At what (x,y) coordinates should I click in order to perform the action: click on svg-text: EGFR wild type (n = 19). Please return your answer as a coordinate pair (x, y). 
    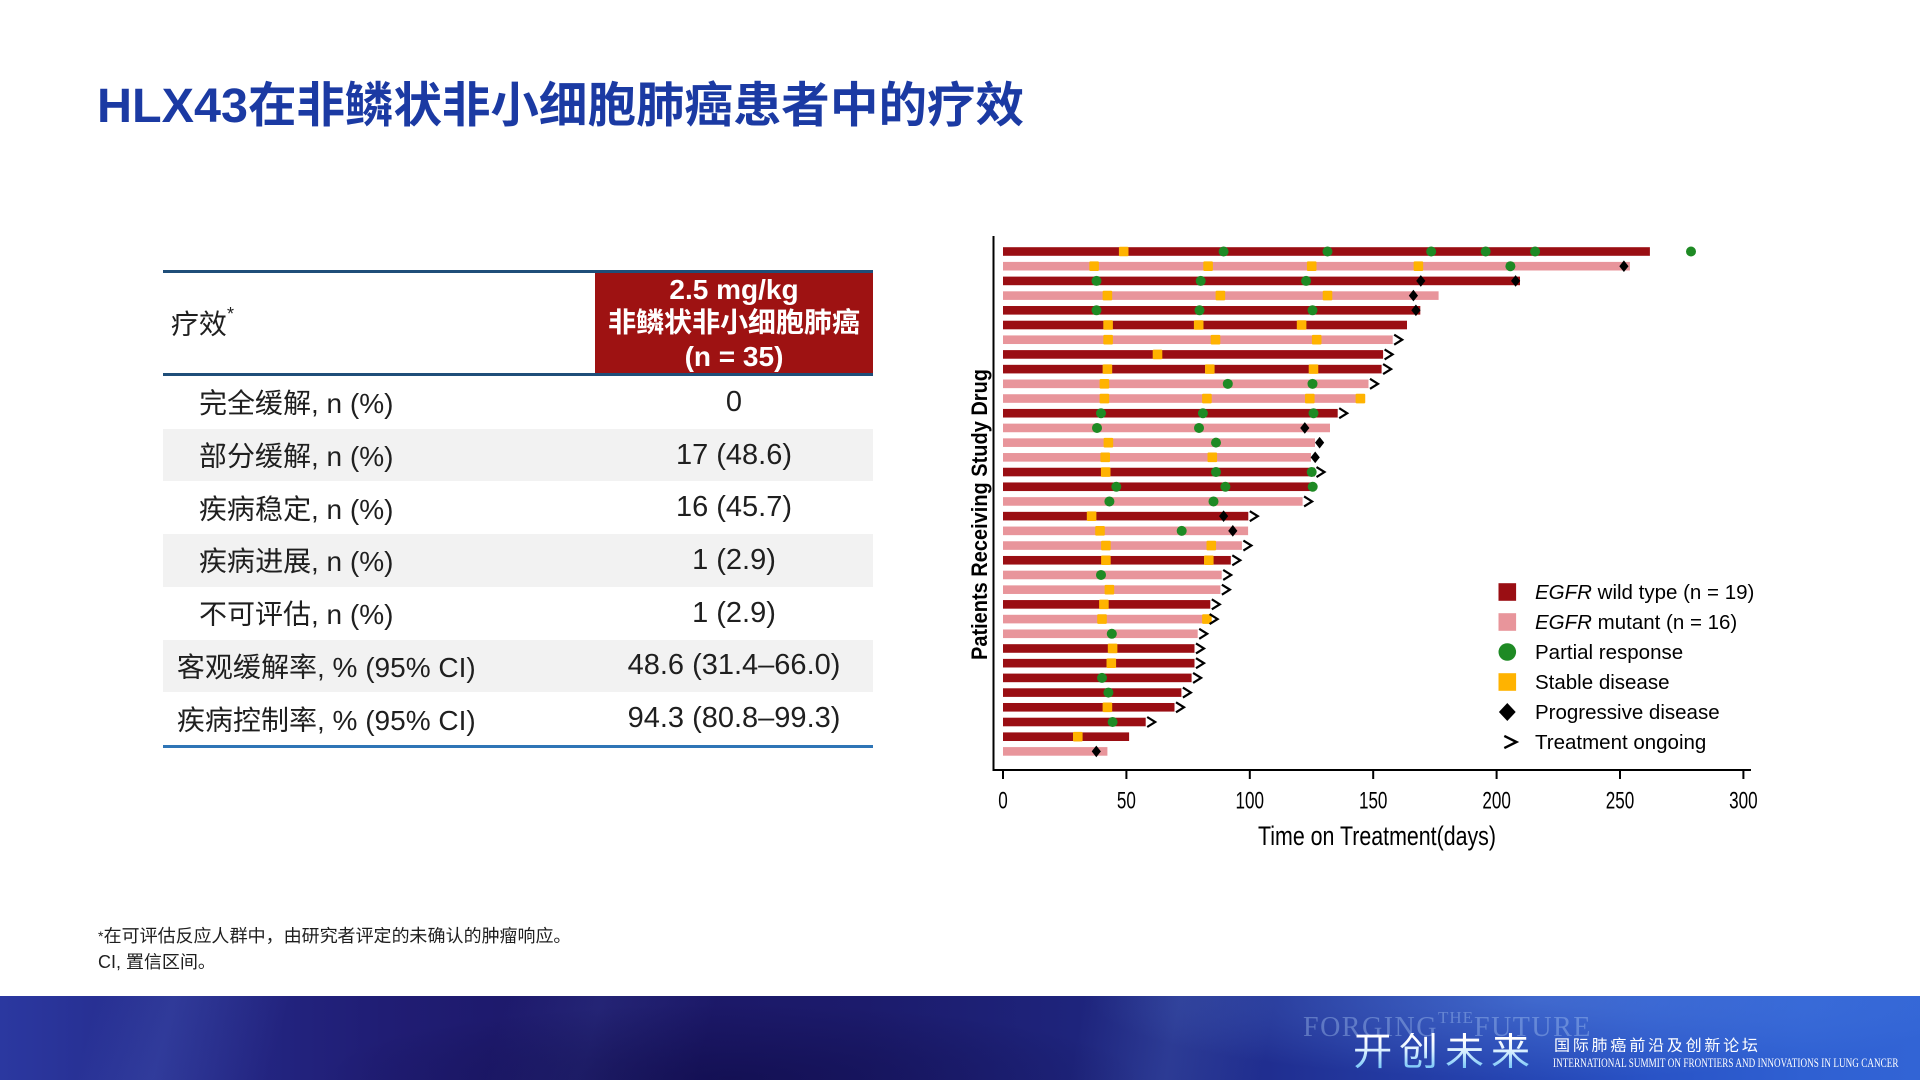
    Looking at the image, I should click on (1644, 592).